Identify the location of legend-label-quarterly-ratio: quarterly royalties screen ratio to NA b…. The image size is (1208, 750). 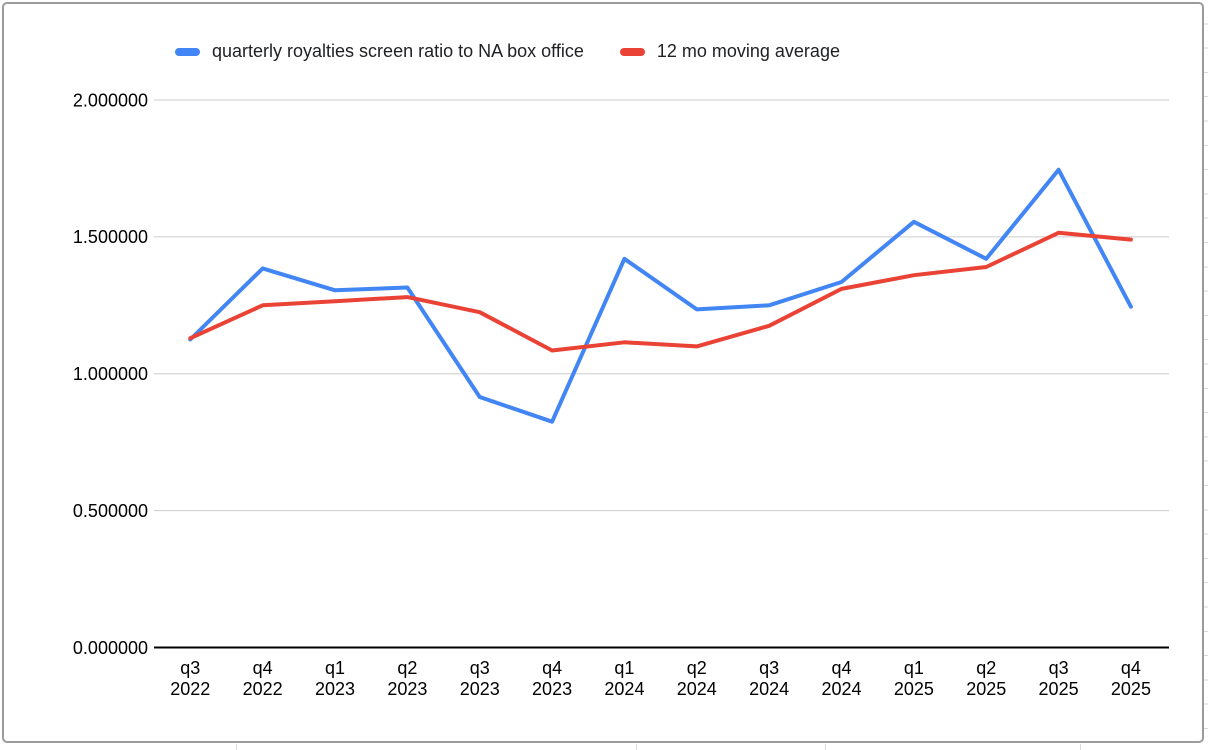
(398, 51).